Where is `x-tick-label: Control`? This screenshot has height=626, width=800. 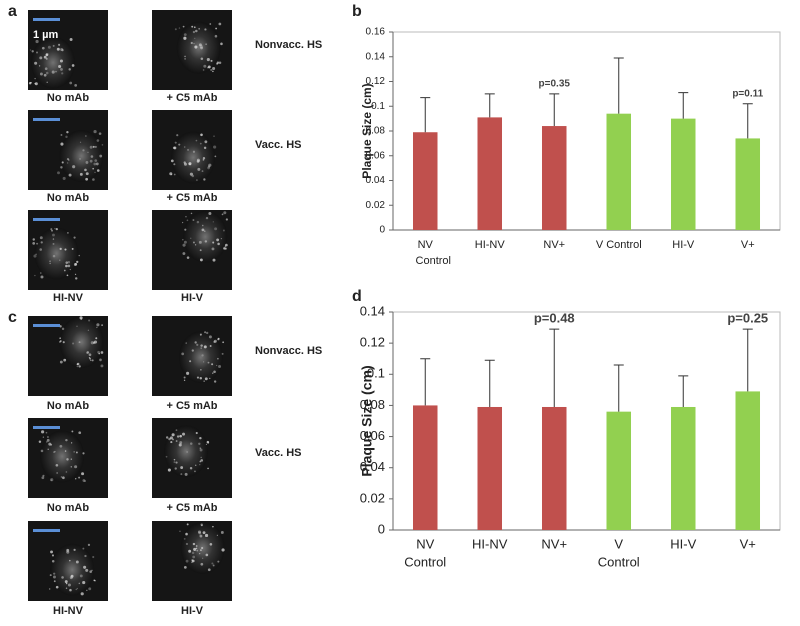
x-tick-label: Control is located at coordinates (425, 561).